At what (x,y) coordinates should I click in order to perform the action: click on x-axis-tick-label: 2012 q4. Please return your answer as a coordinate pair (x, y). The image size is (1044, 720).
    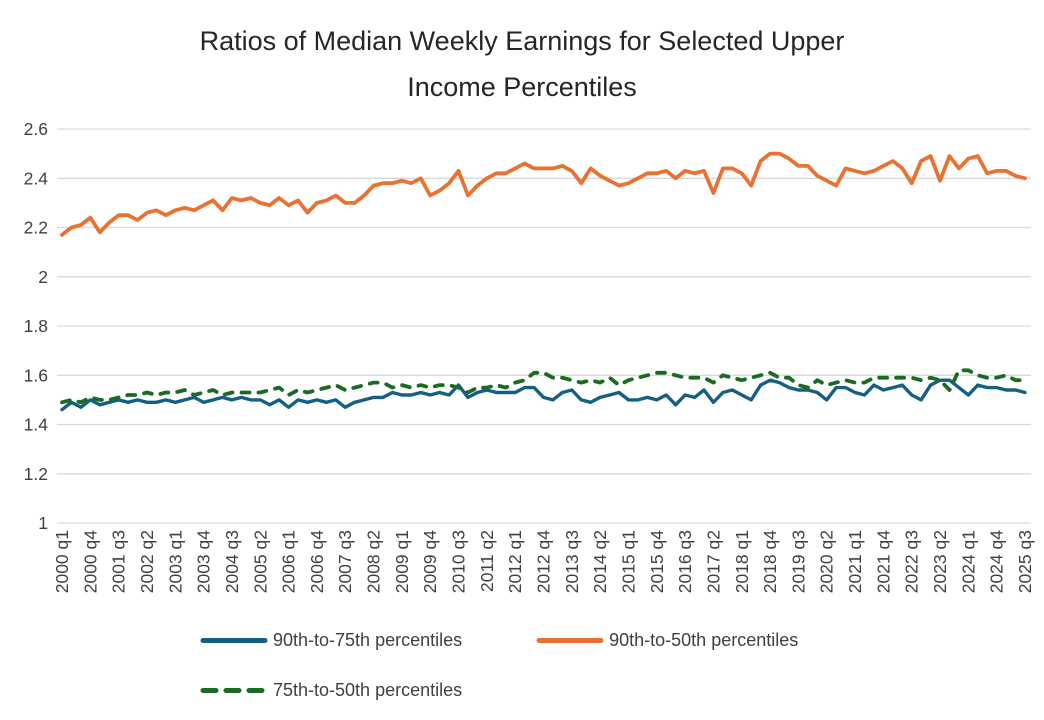
    Looking at the image, I should click on (544, 562).